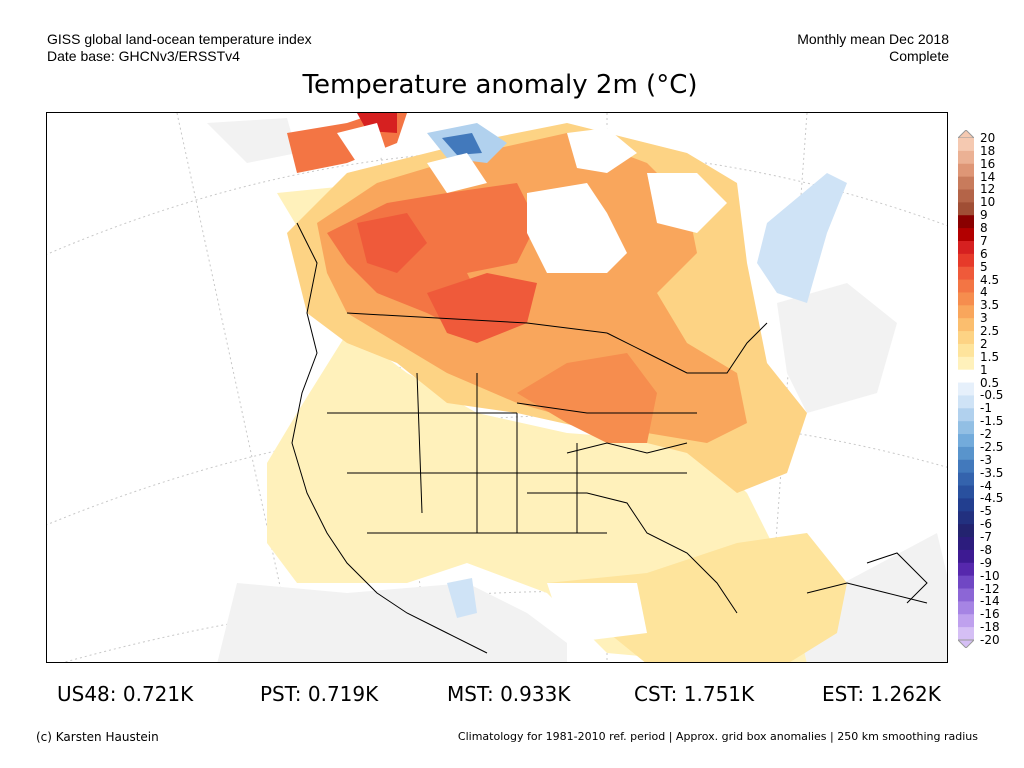 Image resolution: width=1024 pixels, height=768 pixels. Describe the element at coordinates (873, 48) in the screenshot. I see `header-right: Monthly mean Dec 2018 Complete` at that location.